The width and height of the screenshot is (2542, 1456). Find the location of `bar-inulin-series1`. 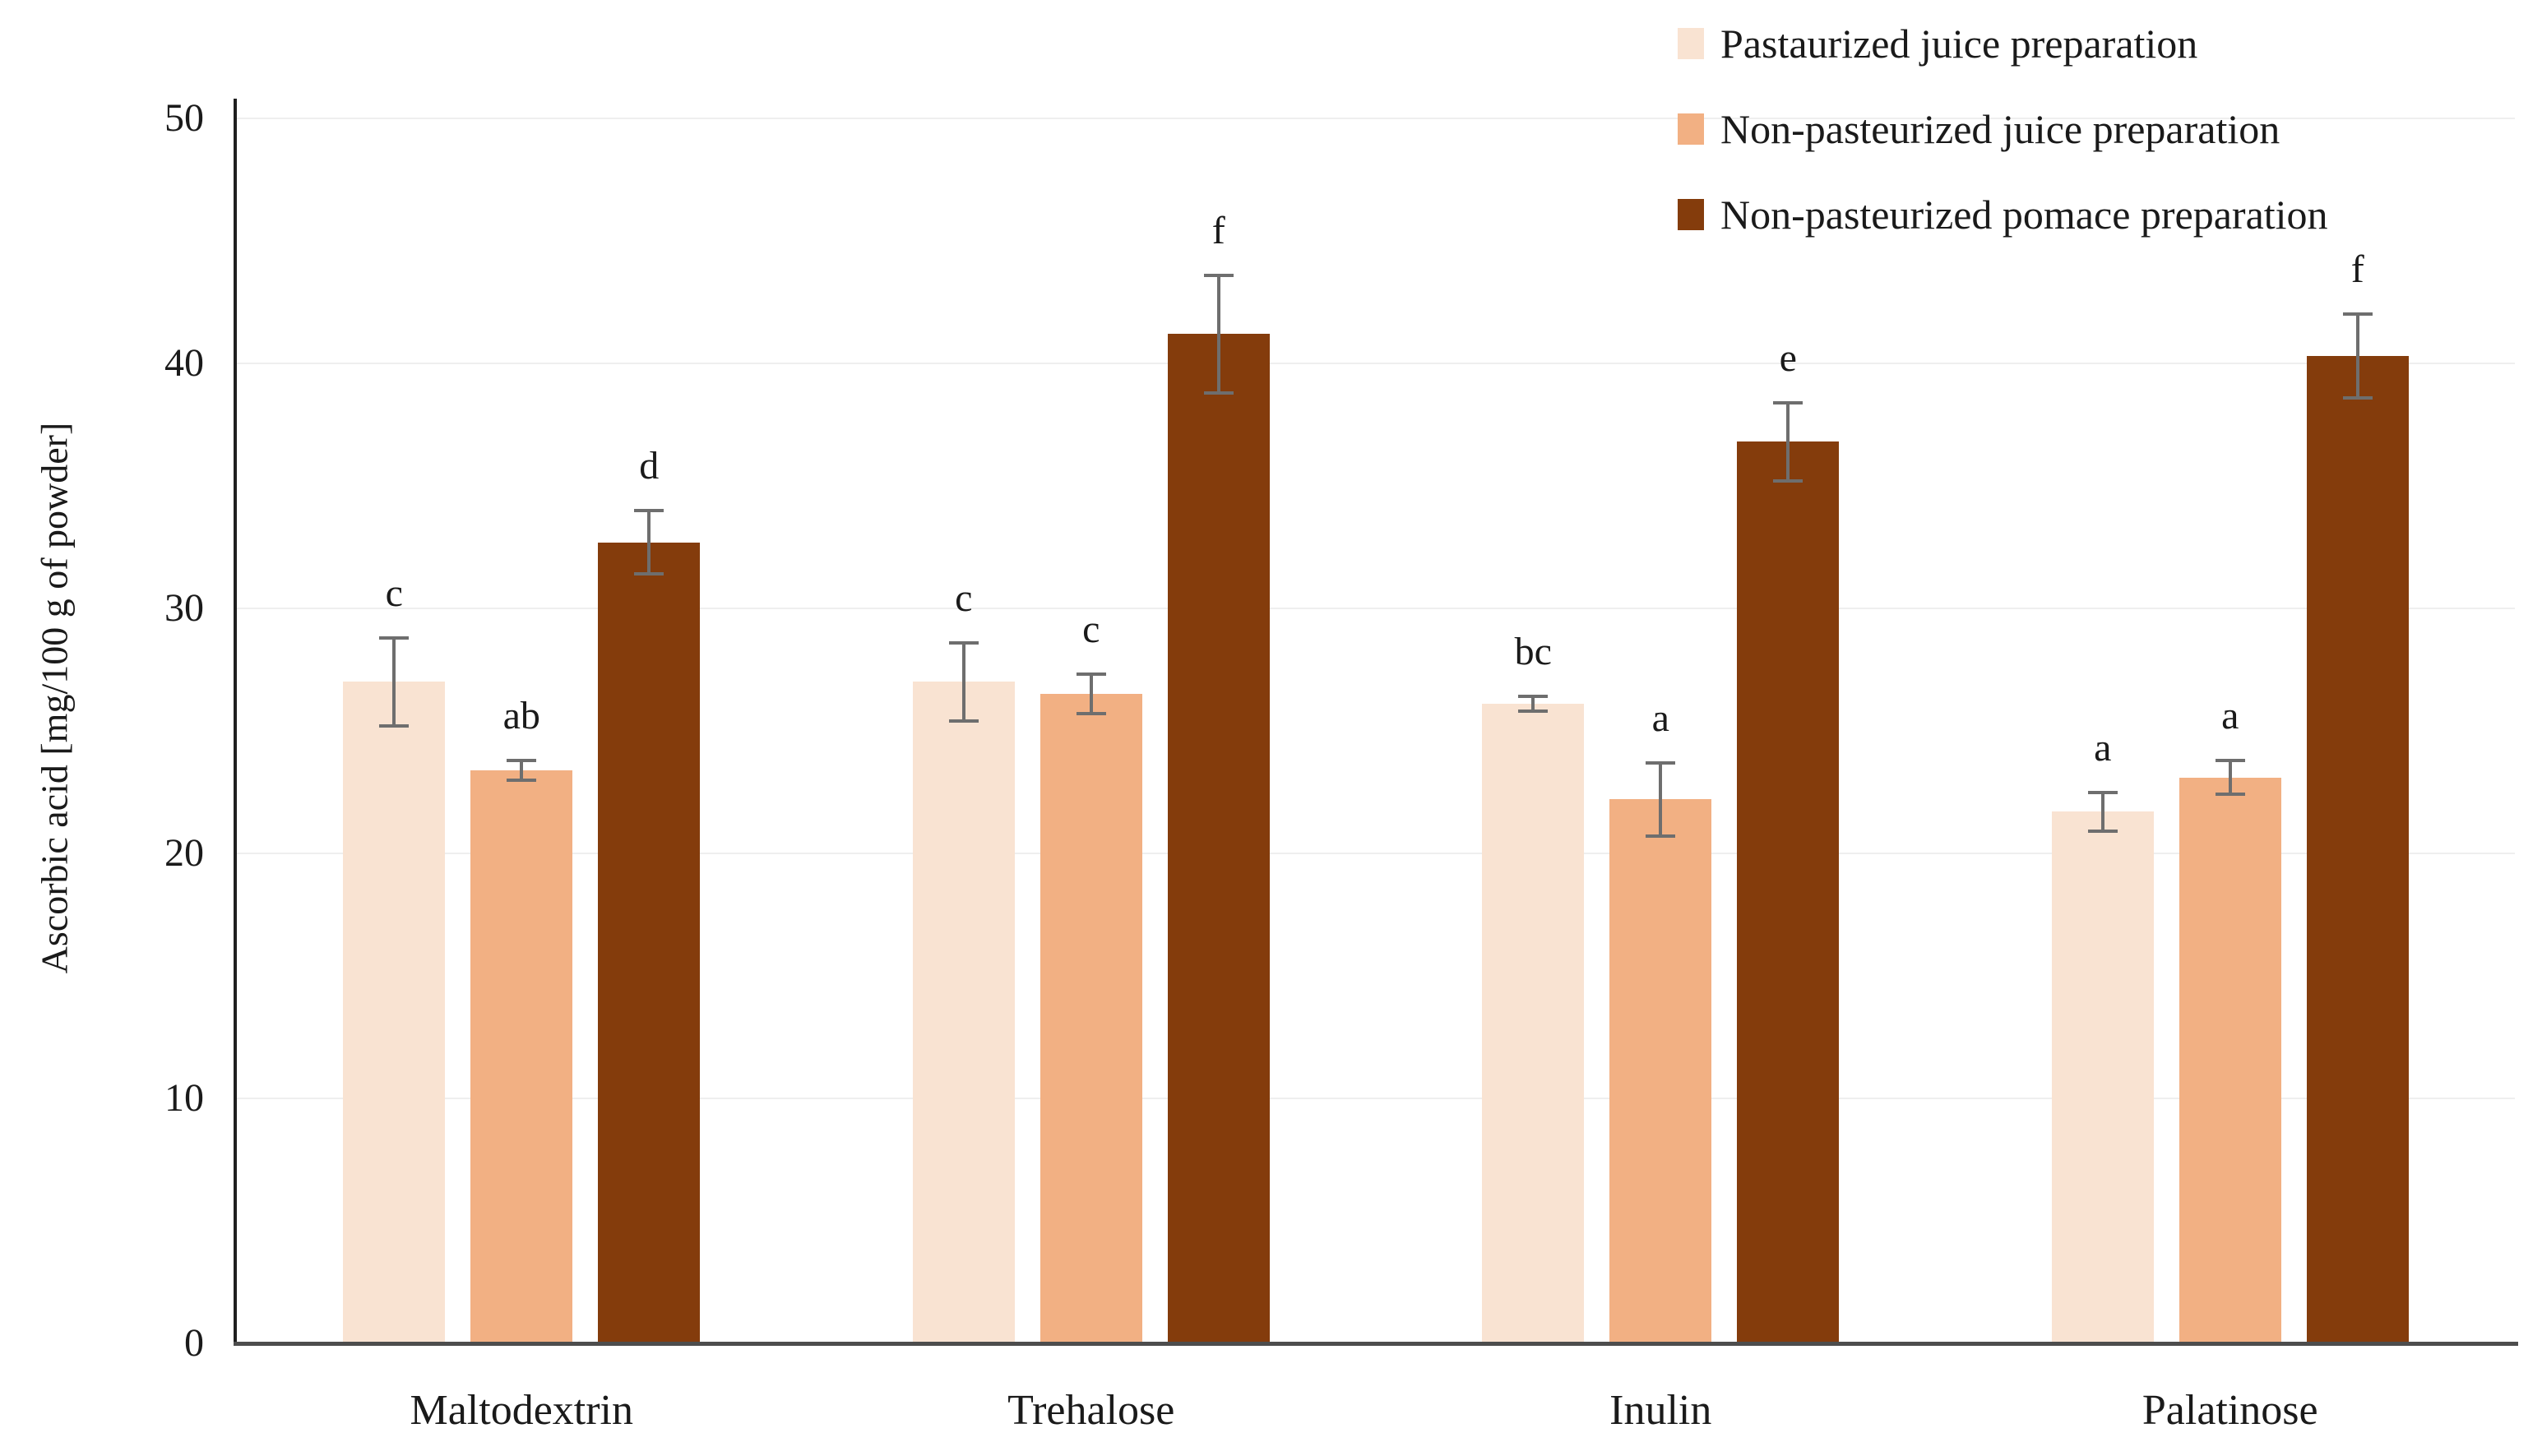

bar-inulin-series1 is located at coordinates (1533, 1023).